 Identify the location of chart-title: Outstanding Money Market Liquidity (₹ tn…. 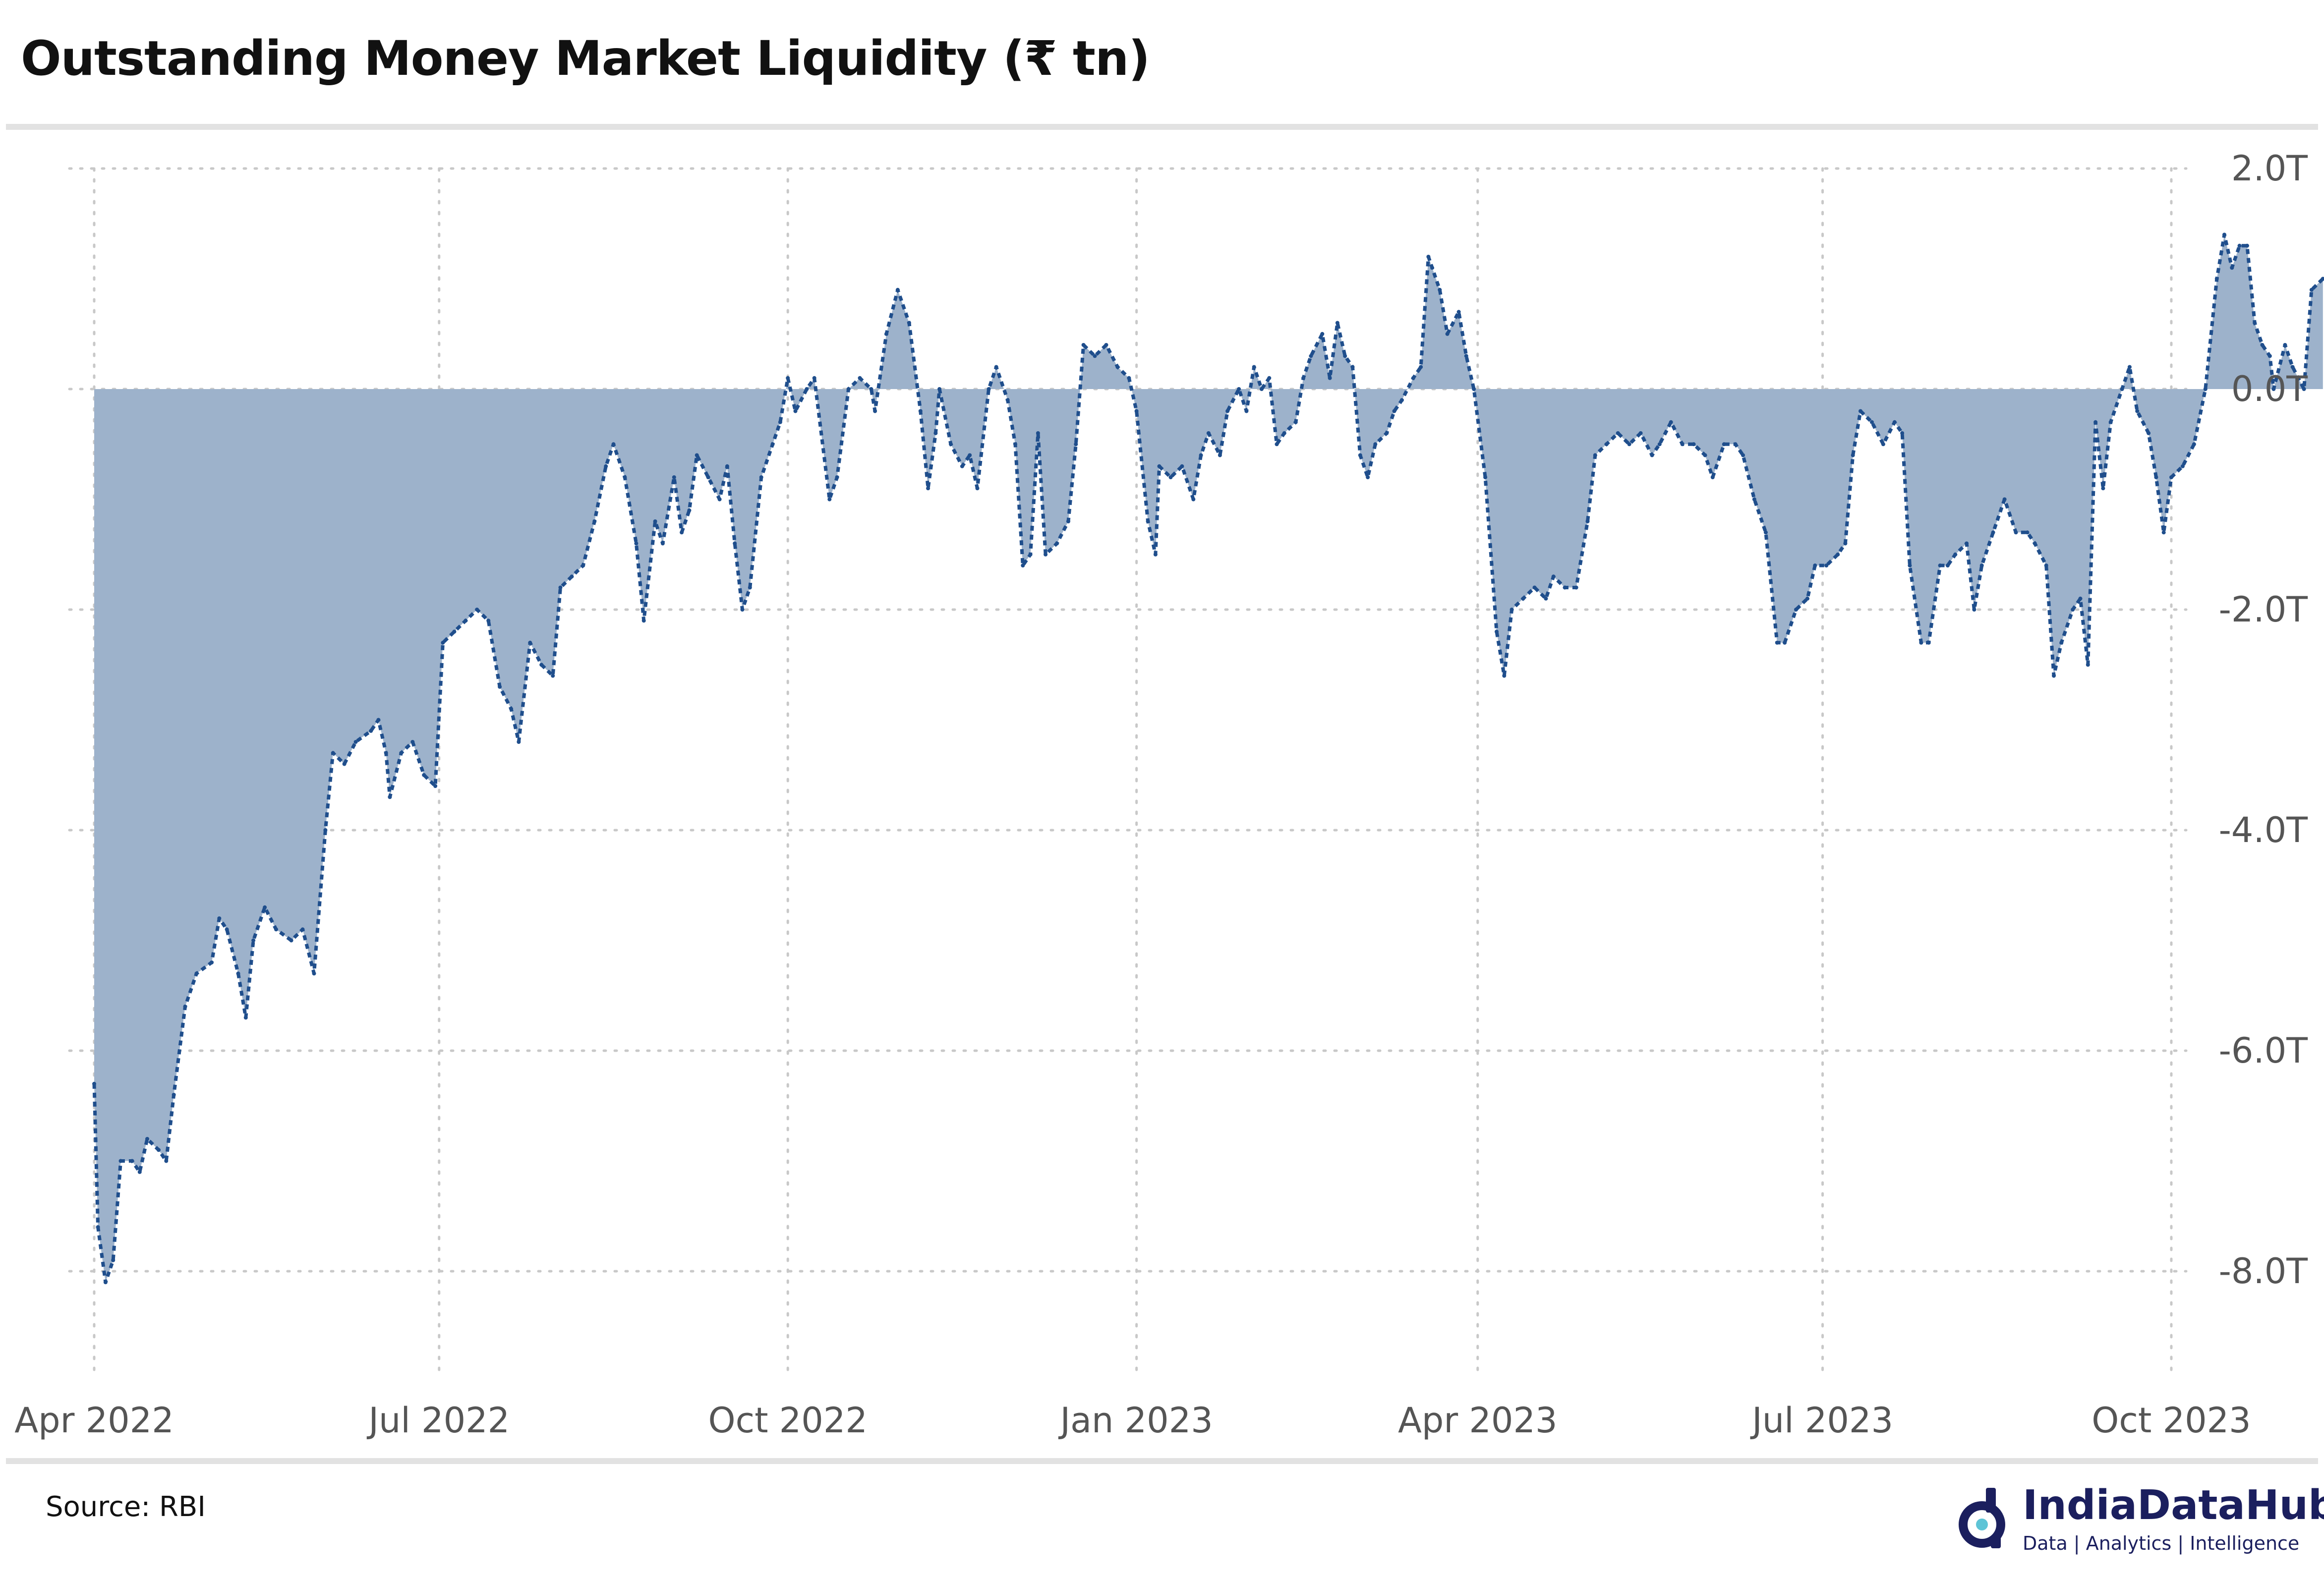
(585, 59).